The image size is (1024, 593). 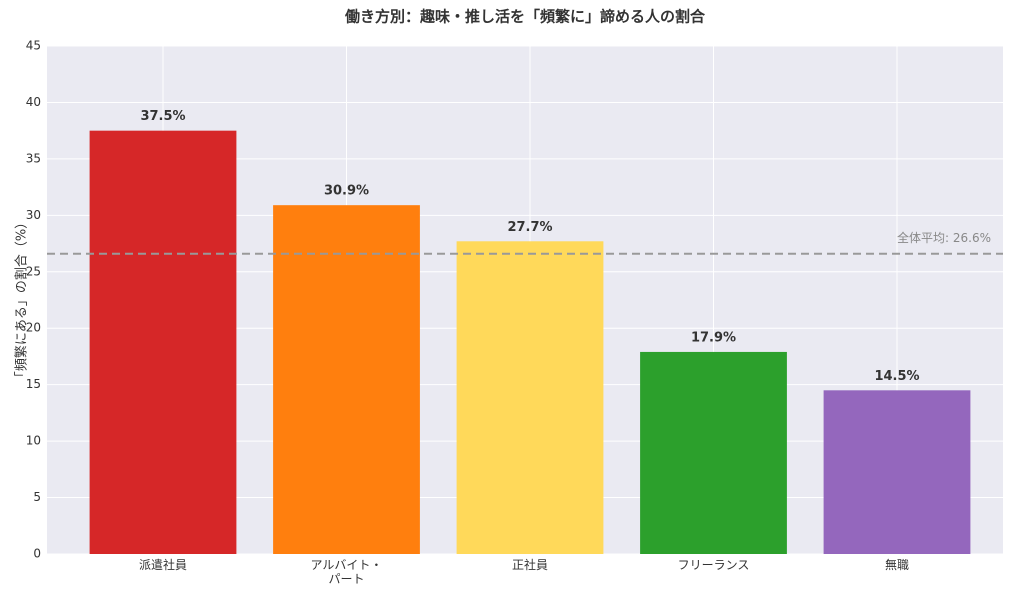 What do you see at coordinates (525, 17) in the screenshot?
I see `chart-title: 働き方別：趣味・推し活を「頻繁に」諦める人の割合` at bounding box center [525, 17].